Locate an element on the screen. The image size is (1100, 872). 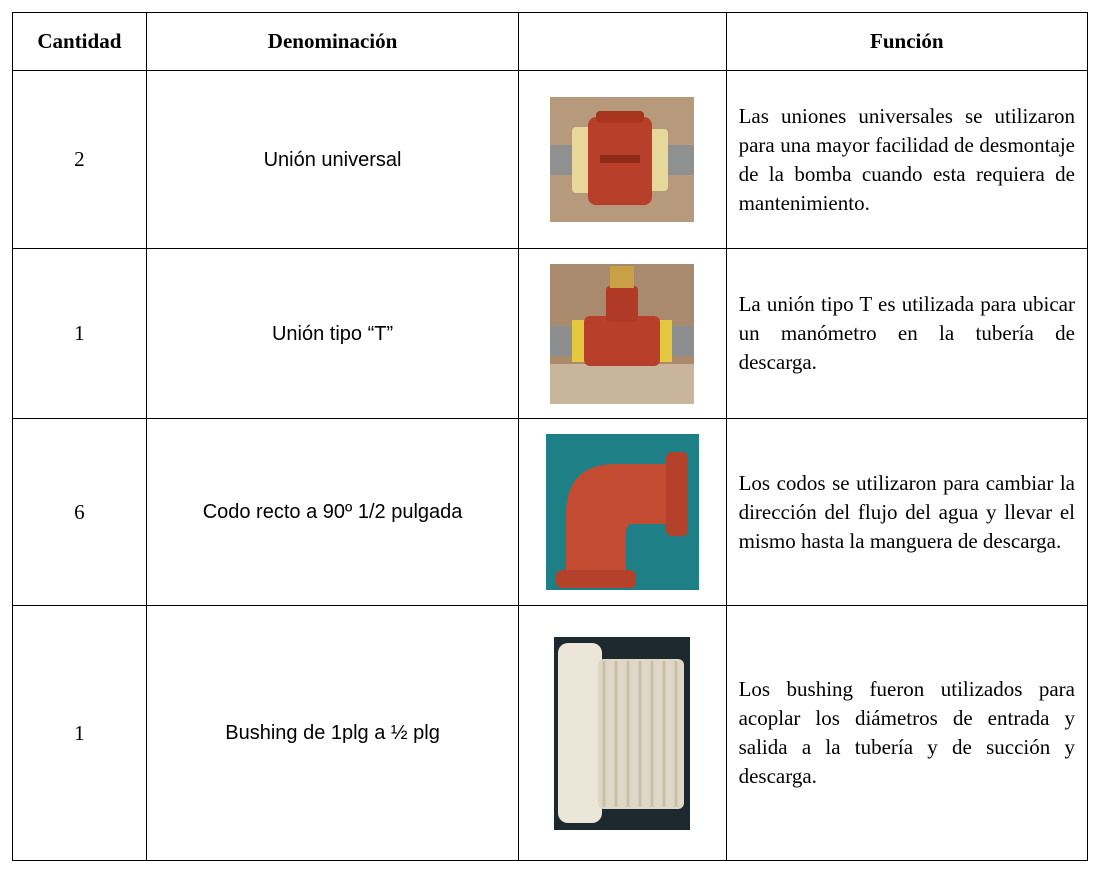
header-cell: Cantidad is located at coordinates (79, 41).